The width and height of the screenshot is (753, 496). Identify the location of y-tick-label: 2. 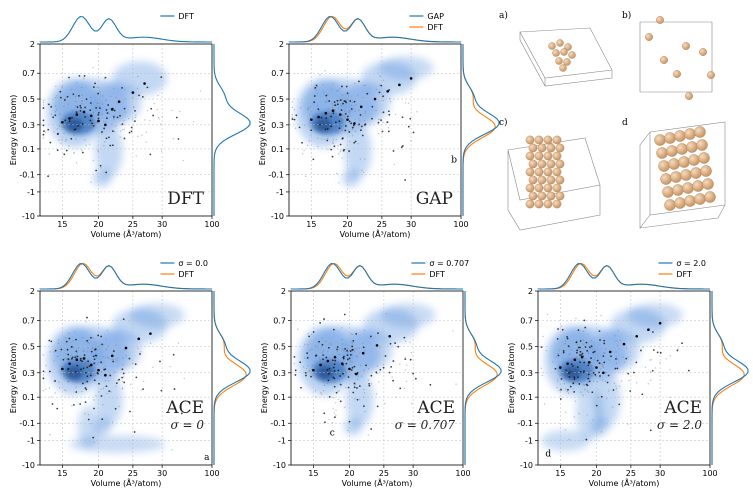
(530, 291).